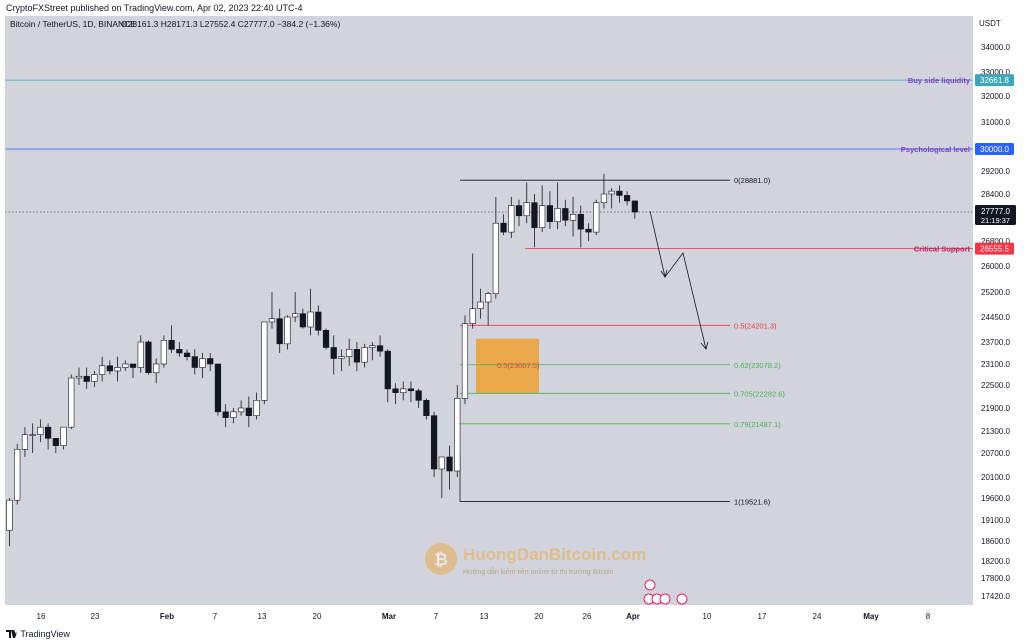 The height and width of the screenshot is (644, 1024). I want to click on watermark-title: HuongDanBitcoin.com, so click(554, 554).